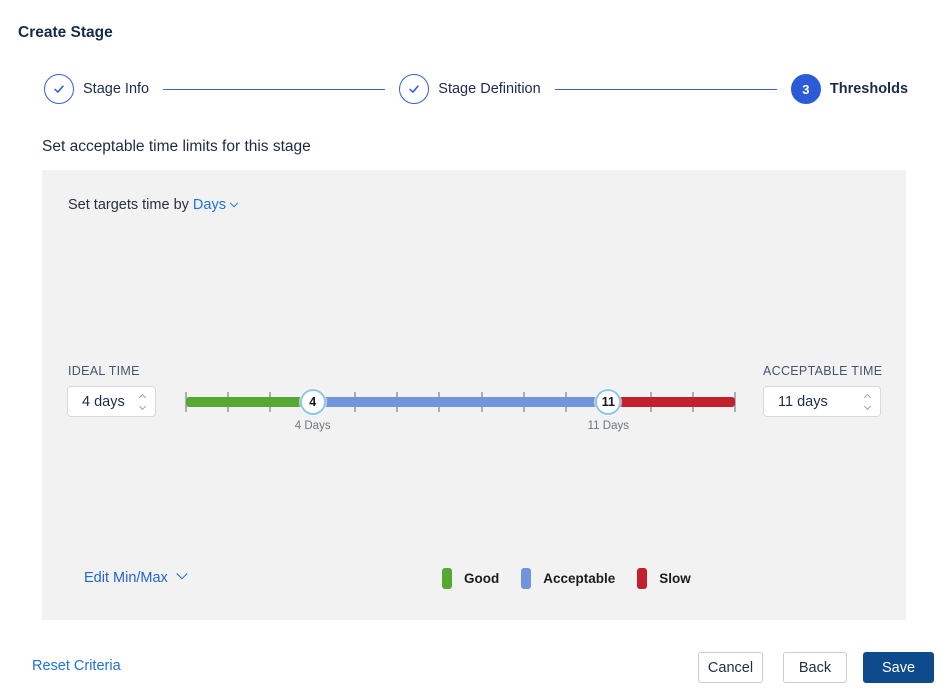 Image resolution: width=948 pixels, height=695 pixels. Describe the element at coordinates (128, 205) in the screenshot. I see `targets-prefix: Set targets time by` at that location.